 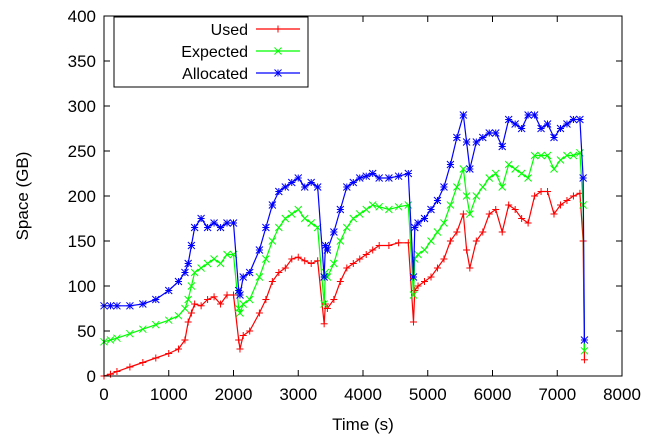 I want to click on legend: Used Expected Allocated, so click(x=211, y=52).